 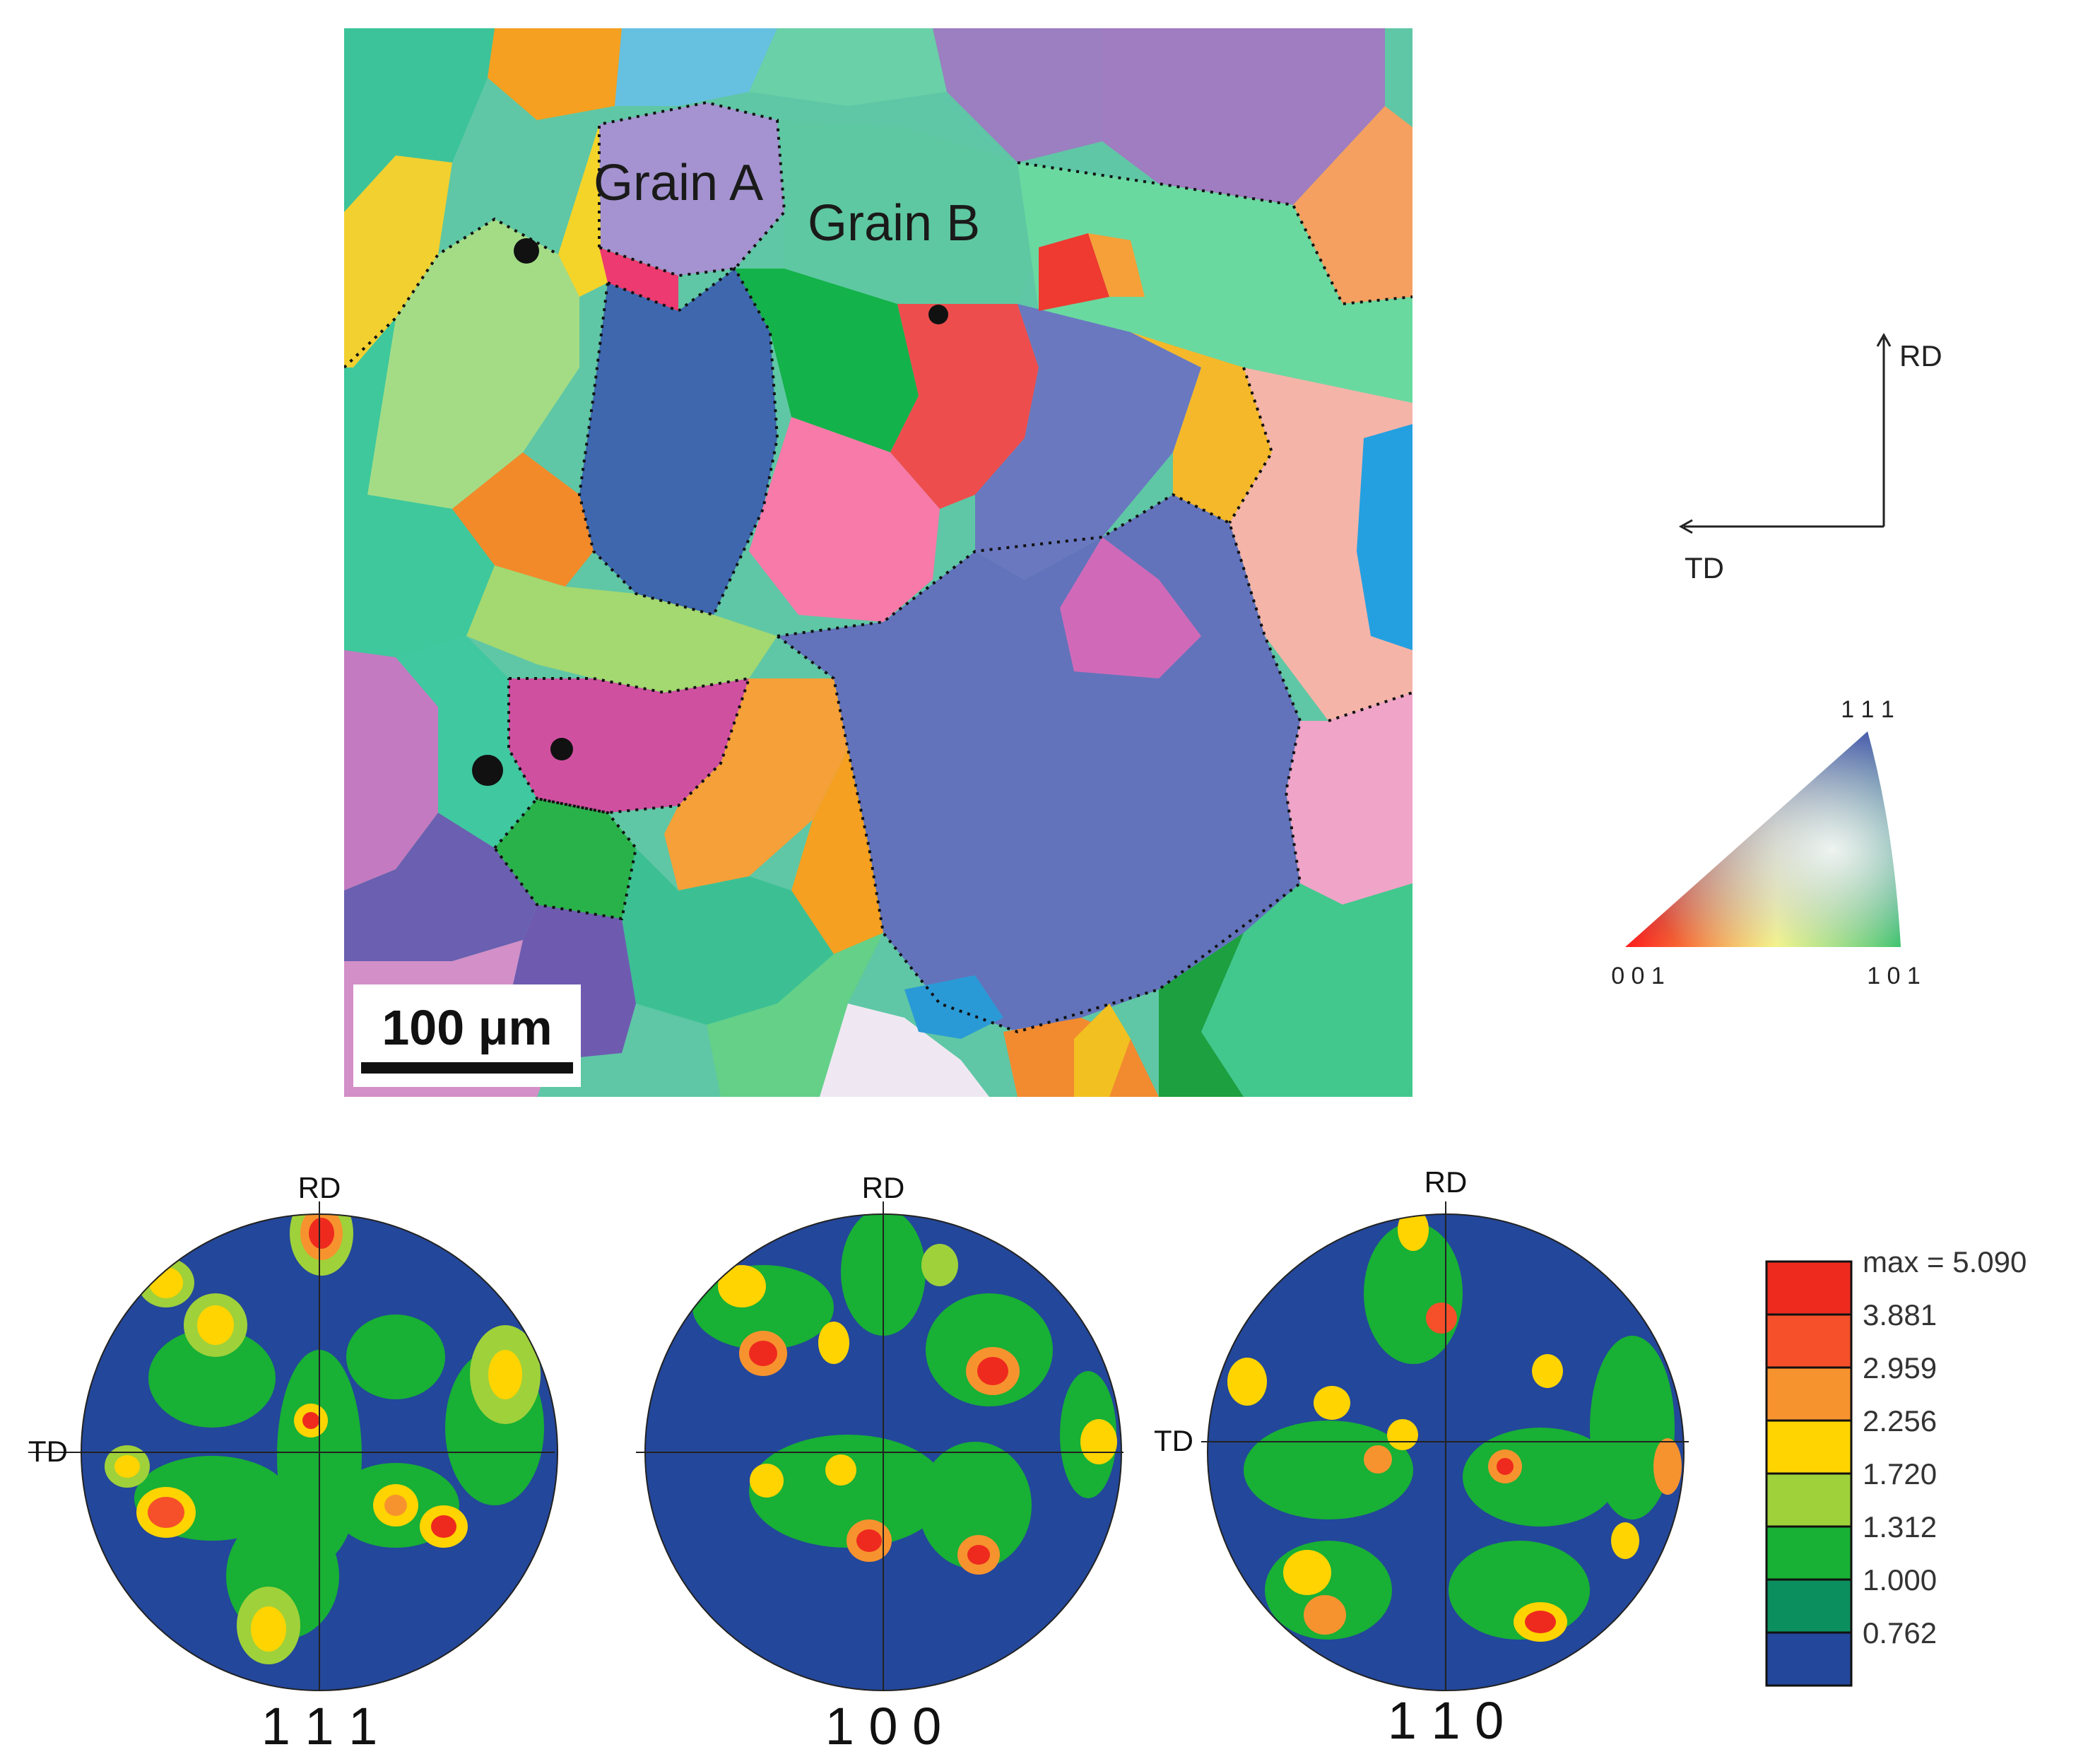 I want to click on axes-key, so click(x=1785, y=433).